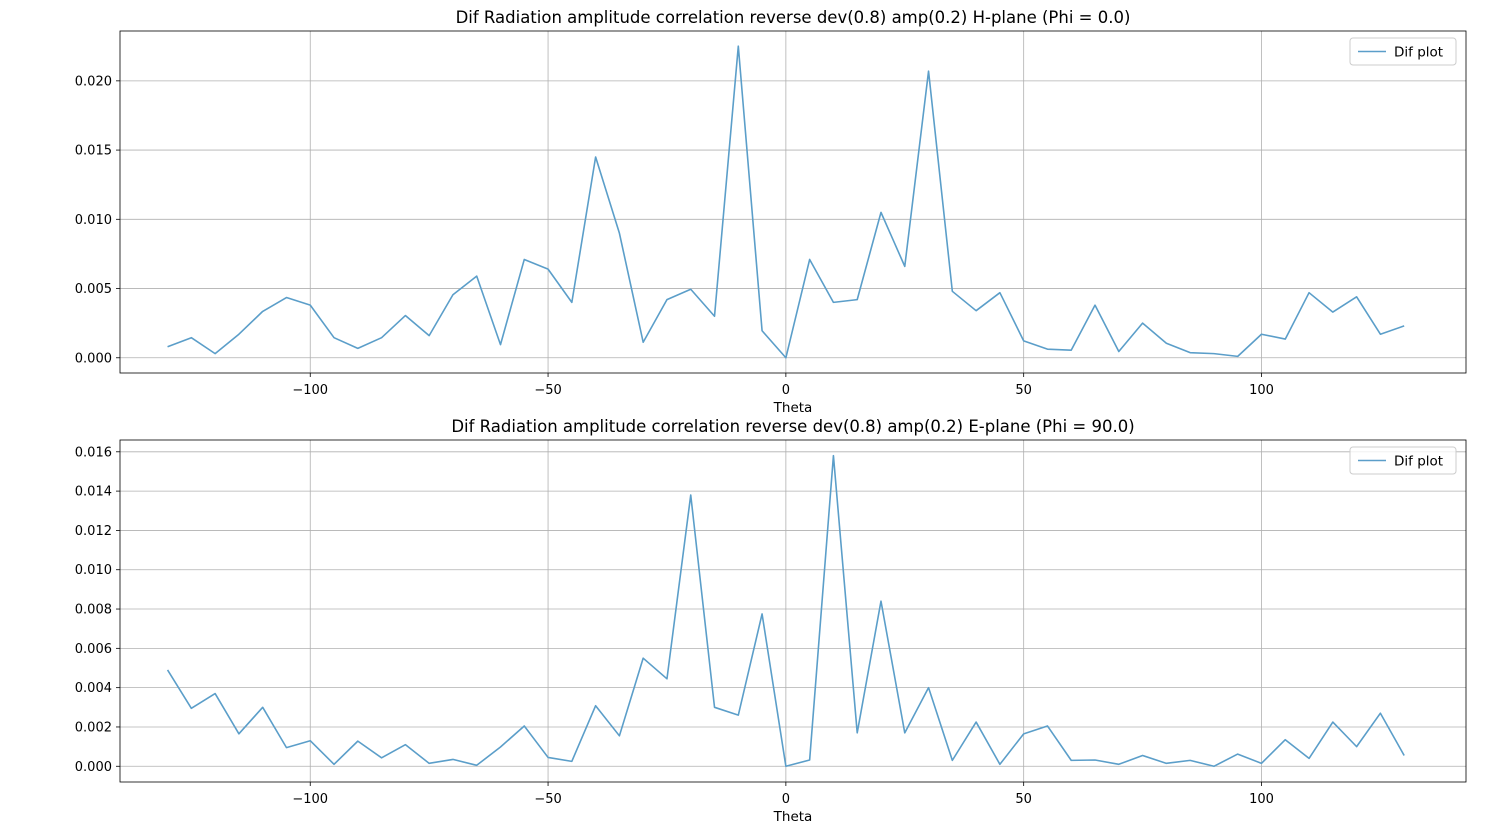  What do you see at coordinates (93, 289) in the screenshot?
I see `y-tick-label: 0.005` at bounding box center [93, 289].